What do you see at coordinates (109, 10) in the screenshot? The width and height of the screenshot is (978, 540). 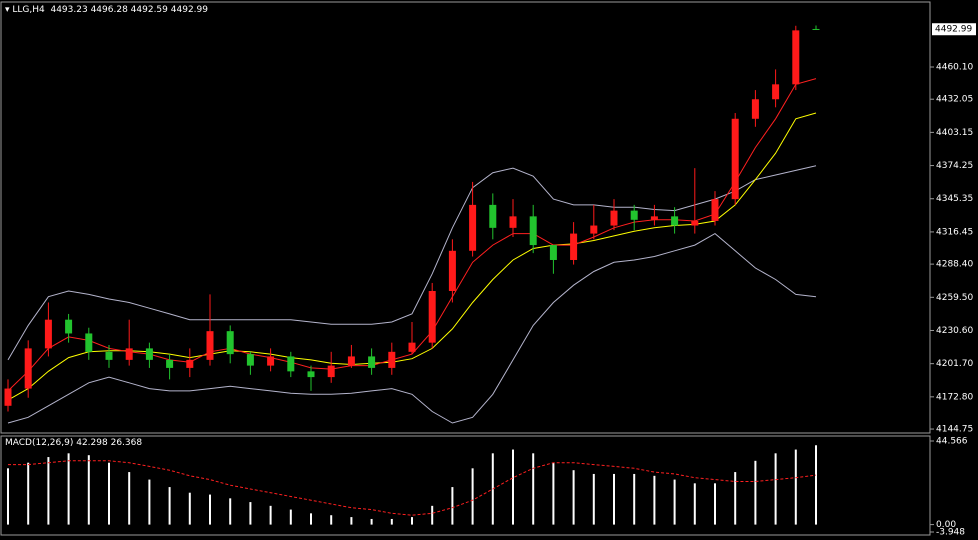 I see `header-high: 4496.28` at bounding box center [109, 10].